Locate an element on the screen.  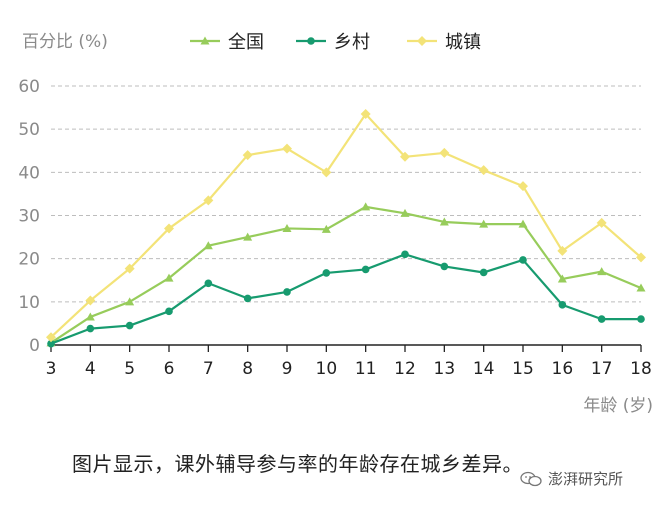
x-tick-label: 17 is located at coordinates (602, 369).